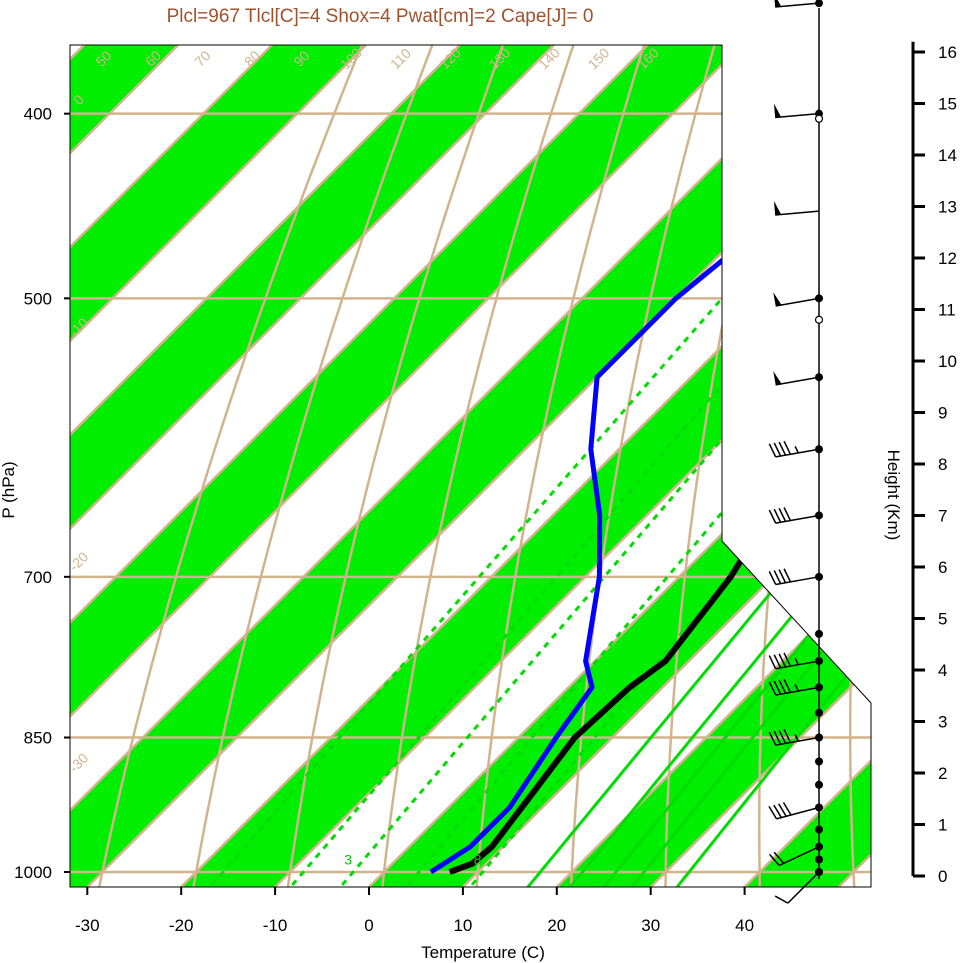  What do you see at coordinates (414, 911) in the screenshot?
I see `x-axis: -30 -20 -10 0 10 20 30 40` at bounding box center [414, 911].